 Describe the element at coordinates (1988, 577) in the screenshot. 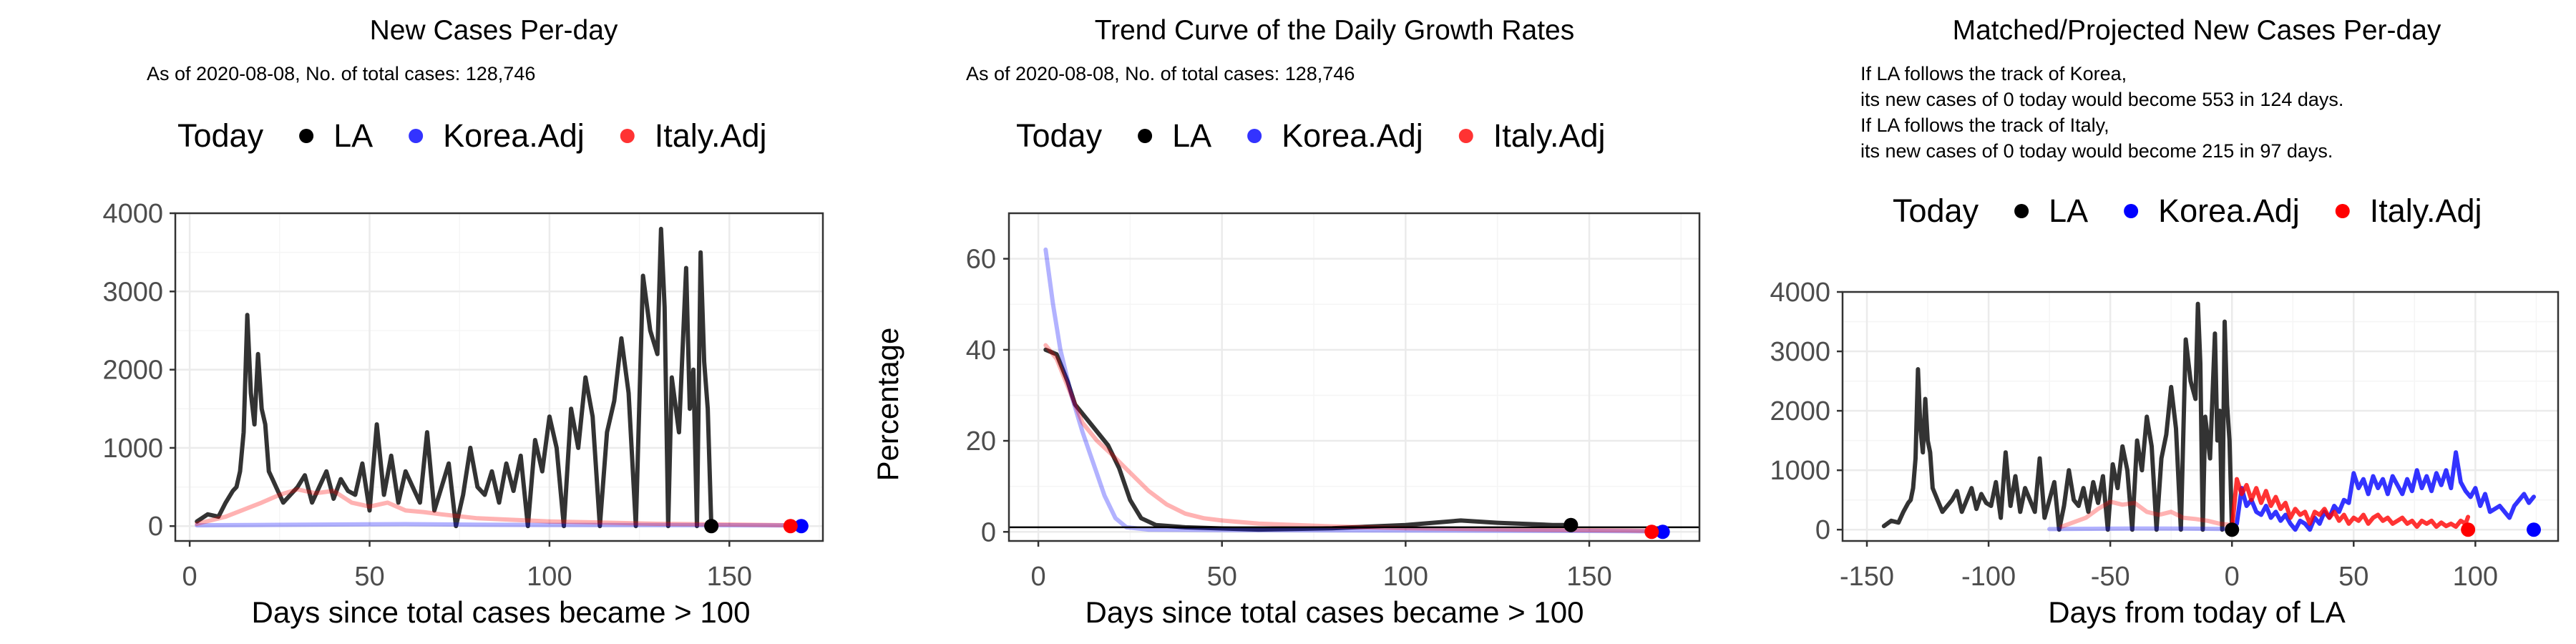

I see `x-tick-label: -100` at that location.